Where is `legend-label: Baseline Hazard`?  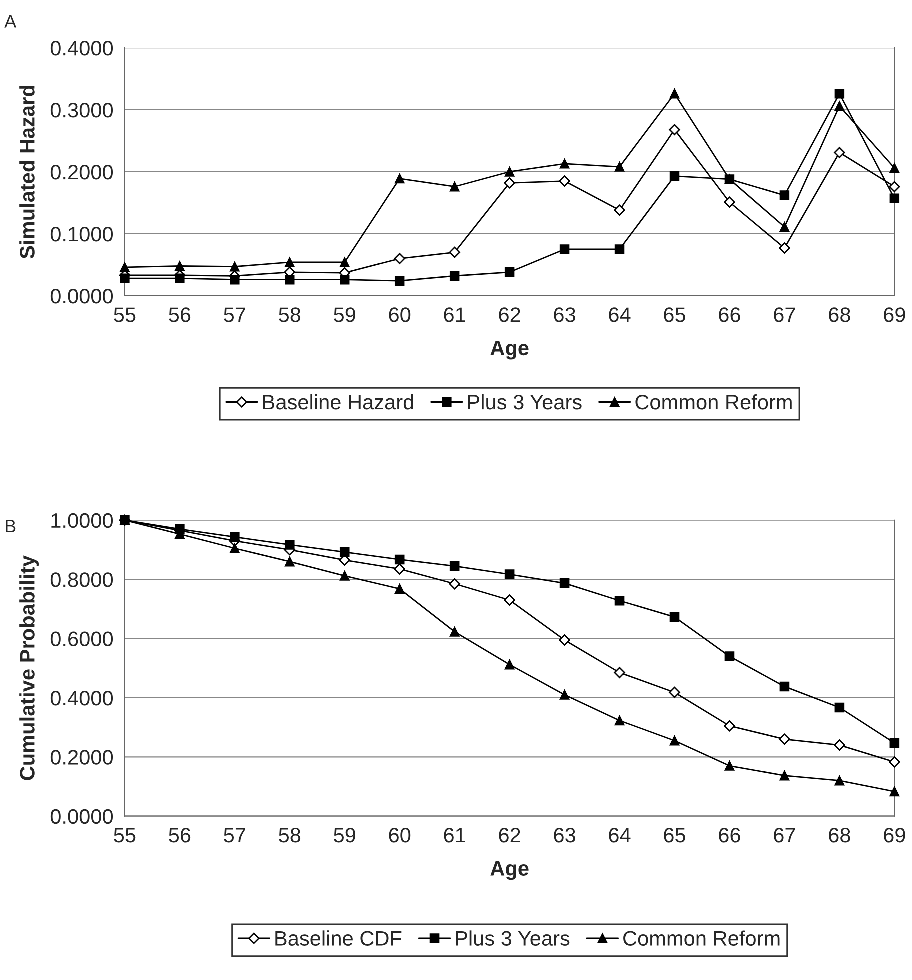
legend-label: Baseline Hazard is located at coordinates (339, 402).